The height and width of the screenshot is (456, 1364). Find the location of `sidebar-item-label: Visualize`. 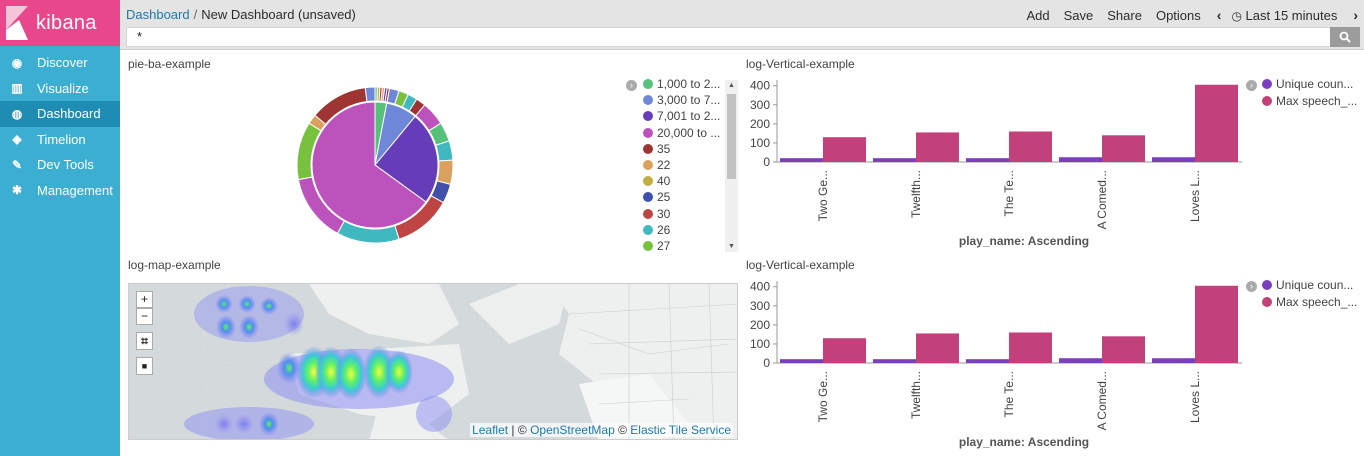

sidebar-item-label: Visualize is located at coordinates (63, 88).